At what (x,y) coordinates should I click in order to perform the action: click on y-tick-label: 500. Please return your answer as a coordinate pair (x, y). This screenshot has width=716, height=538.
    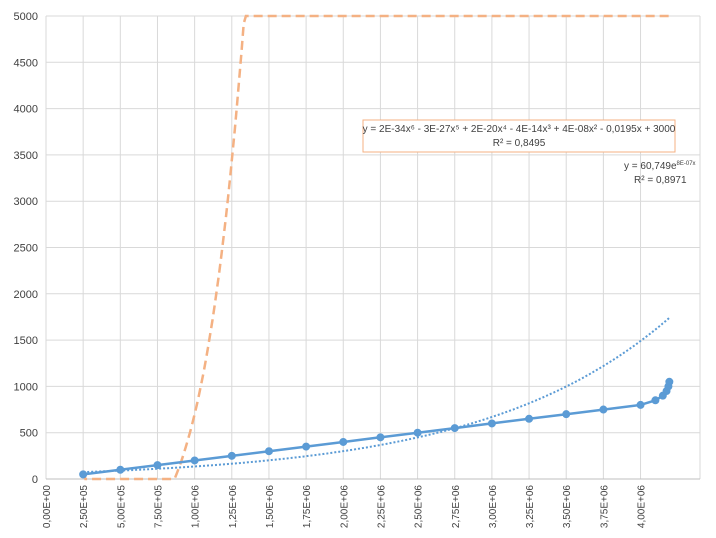
    Looking at the image, I should click on (29, 434).